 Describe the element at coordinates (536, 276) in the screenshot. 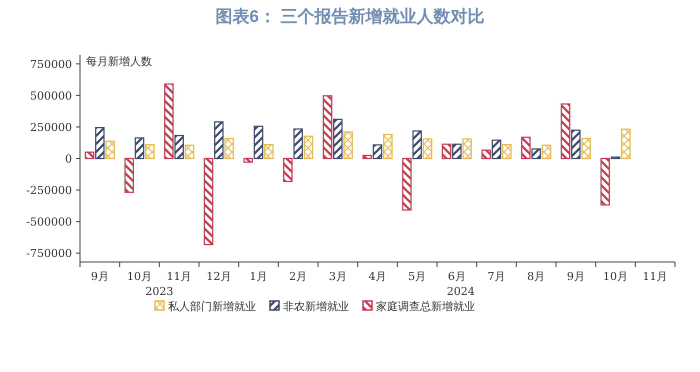

I see `x-tick-label: 8月` at that location.